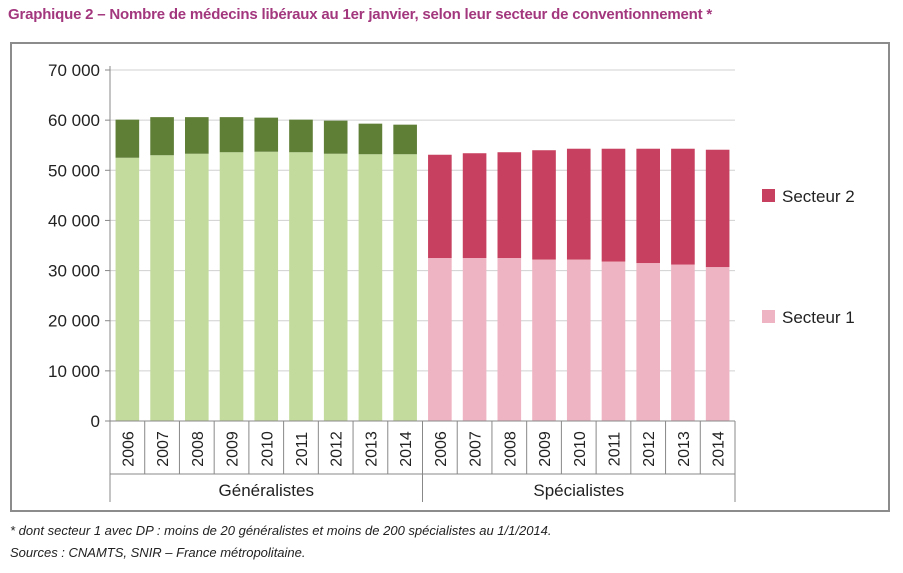 The height and width of the screenshot is (573, 903). Describe the element at coordinates (818, 317) in the screenshot. I see `legend-label: Secteur 1` at that location.